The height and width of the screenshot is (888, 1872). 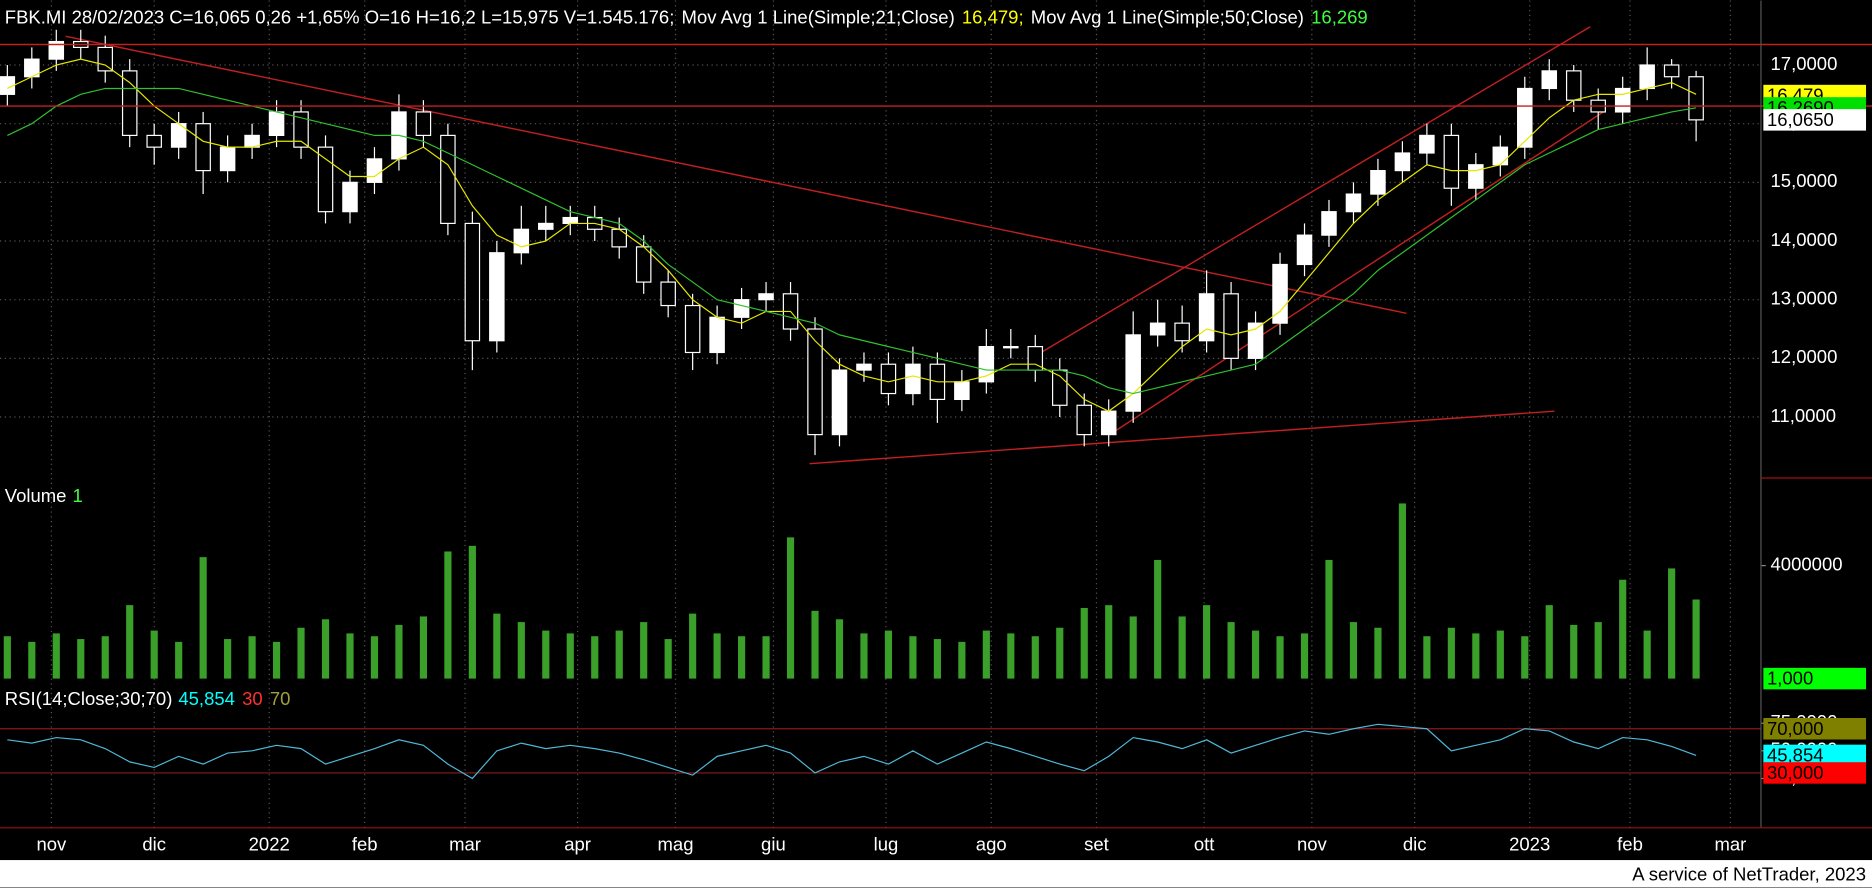 What do you see at coordinates (1749, 873) in the screenshot?
I see `footer: A service of NetTrader, 2023` at bounding box center [1749, 873].